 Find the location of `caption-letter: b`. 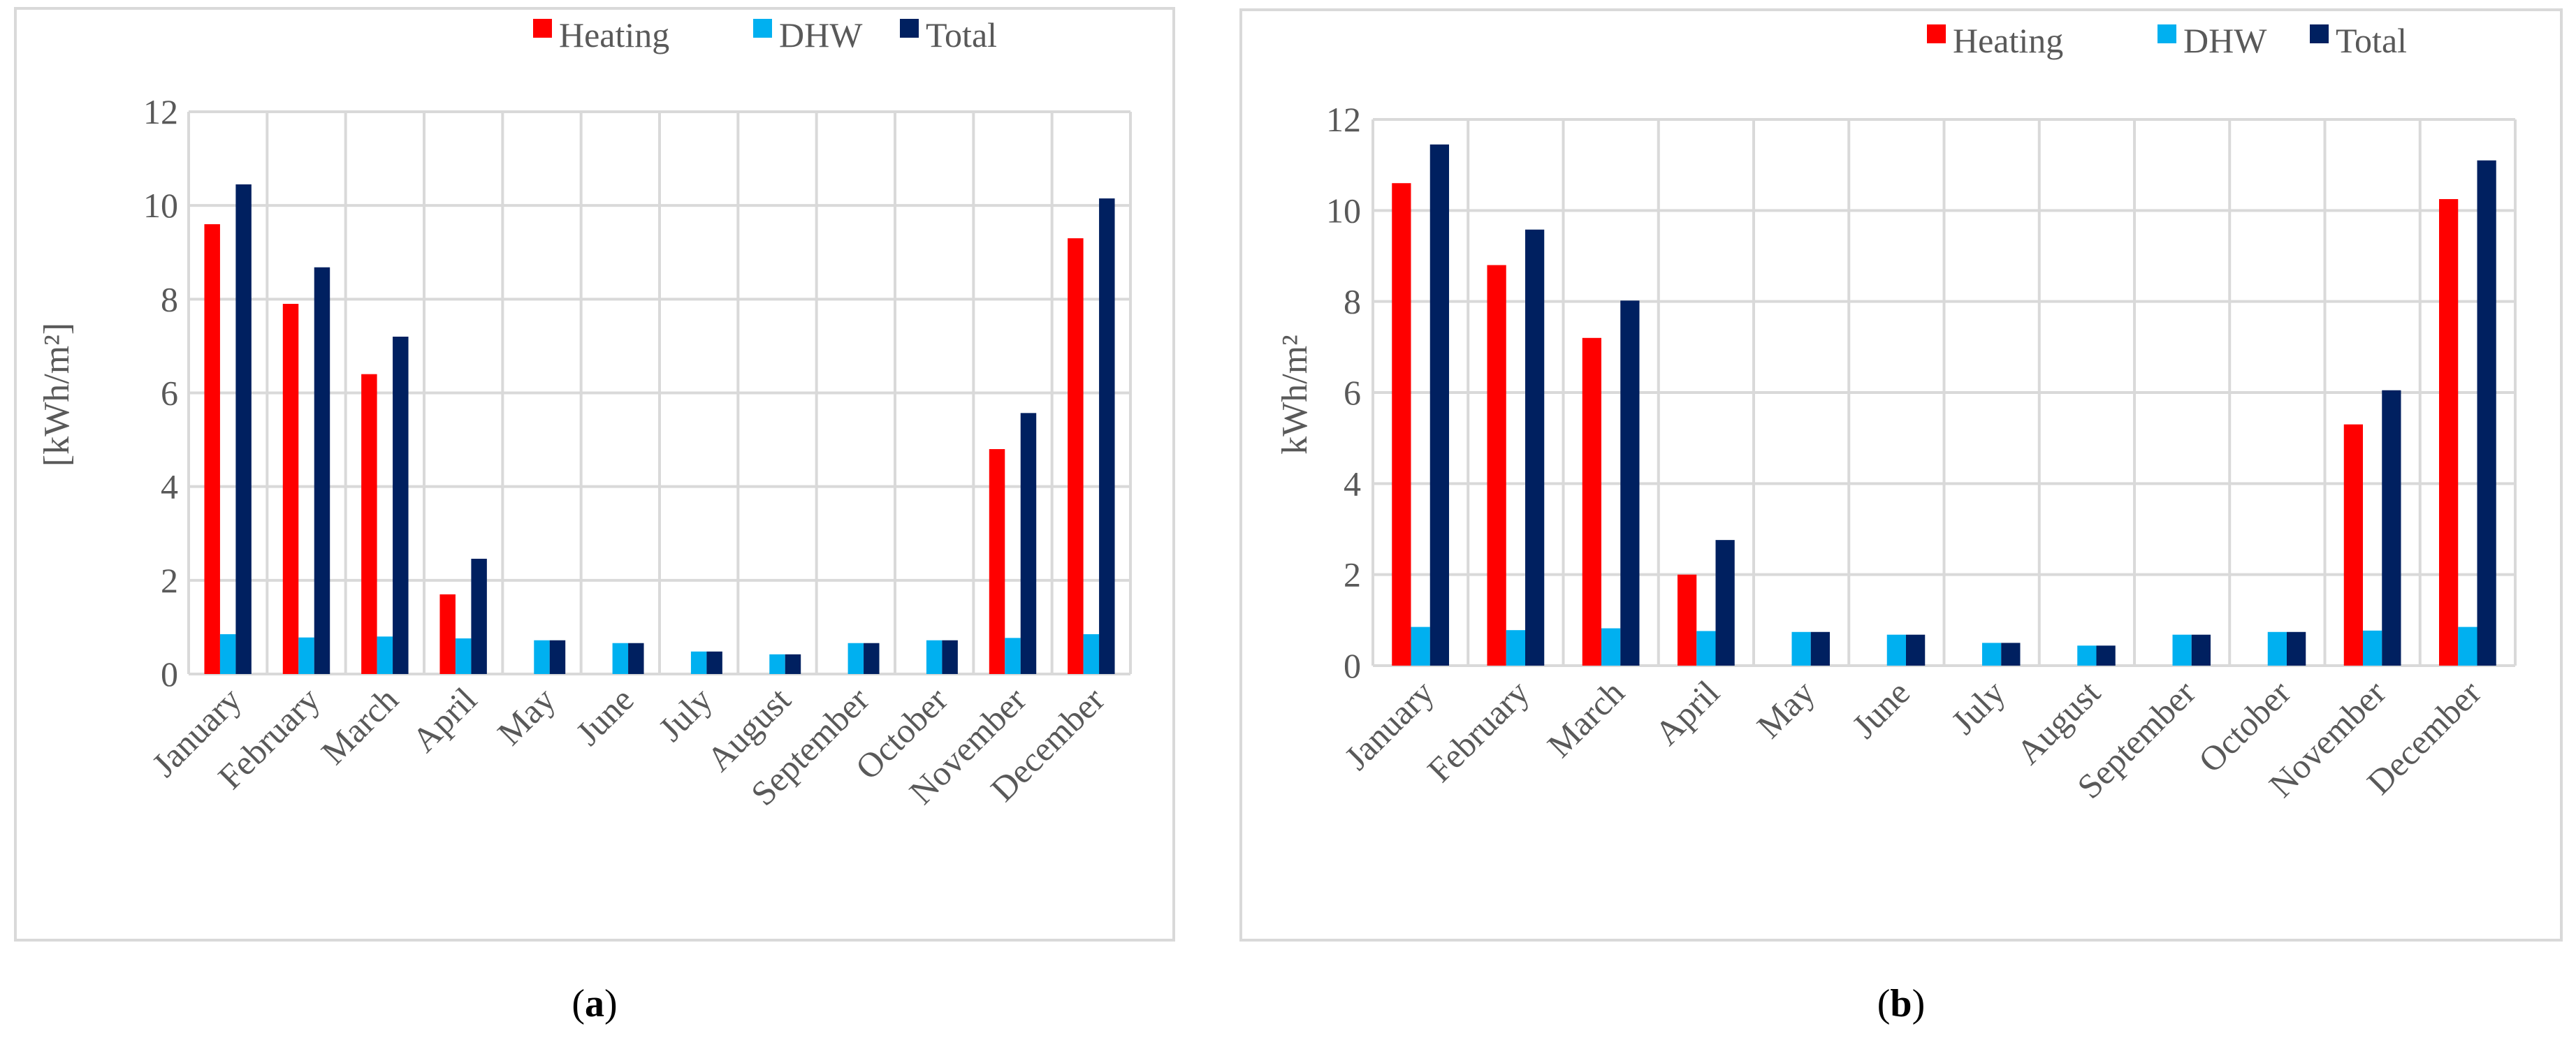

caption-letter: b is located at coordinates (1901, 1003).